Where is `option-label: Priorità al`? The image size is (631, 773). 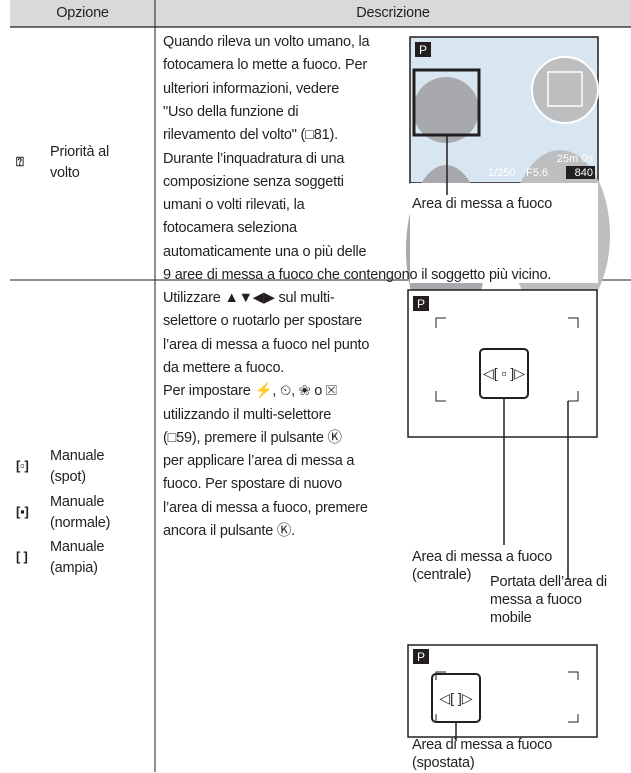
option-label: Priorità al is located at coordinates (80, 152).